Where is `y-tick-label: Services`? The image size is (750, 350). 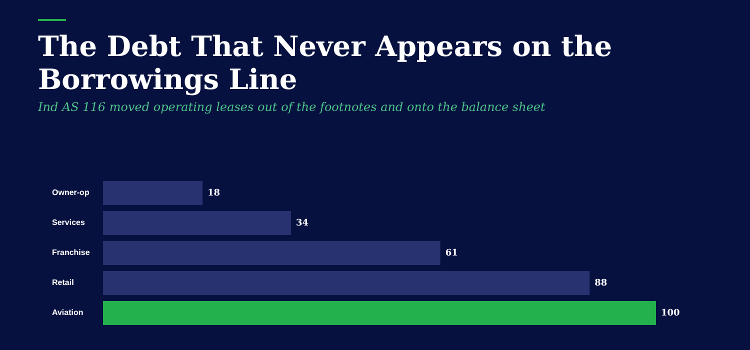 y-tick-label: Services is located at coordinates (69, 223).